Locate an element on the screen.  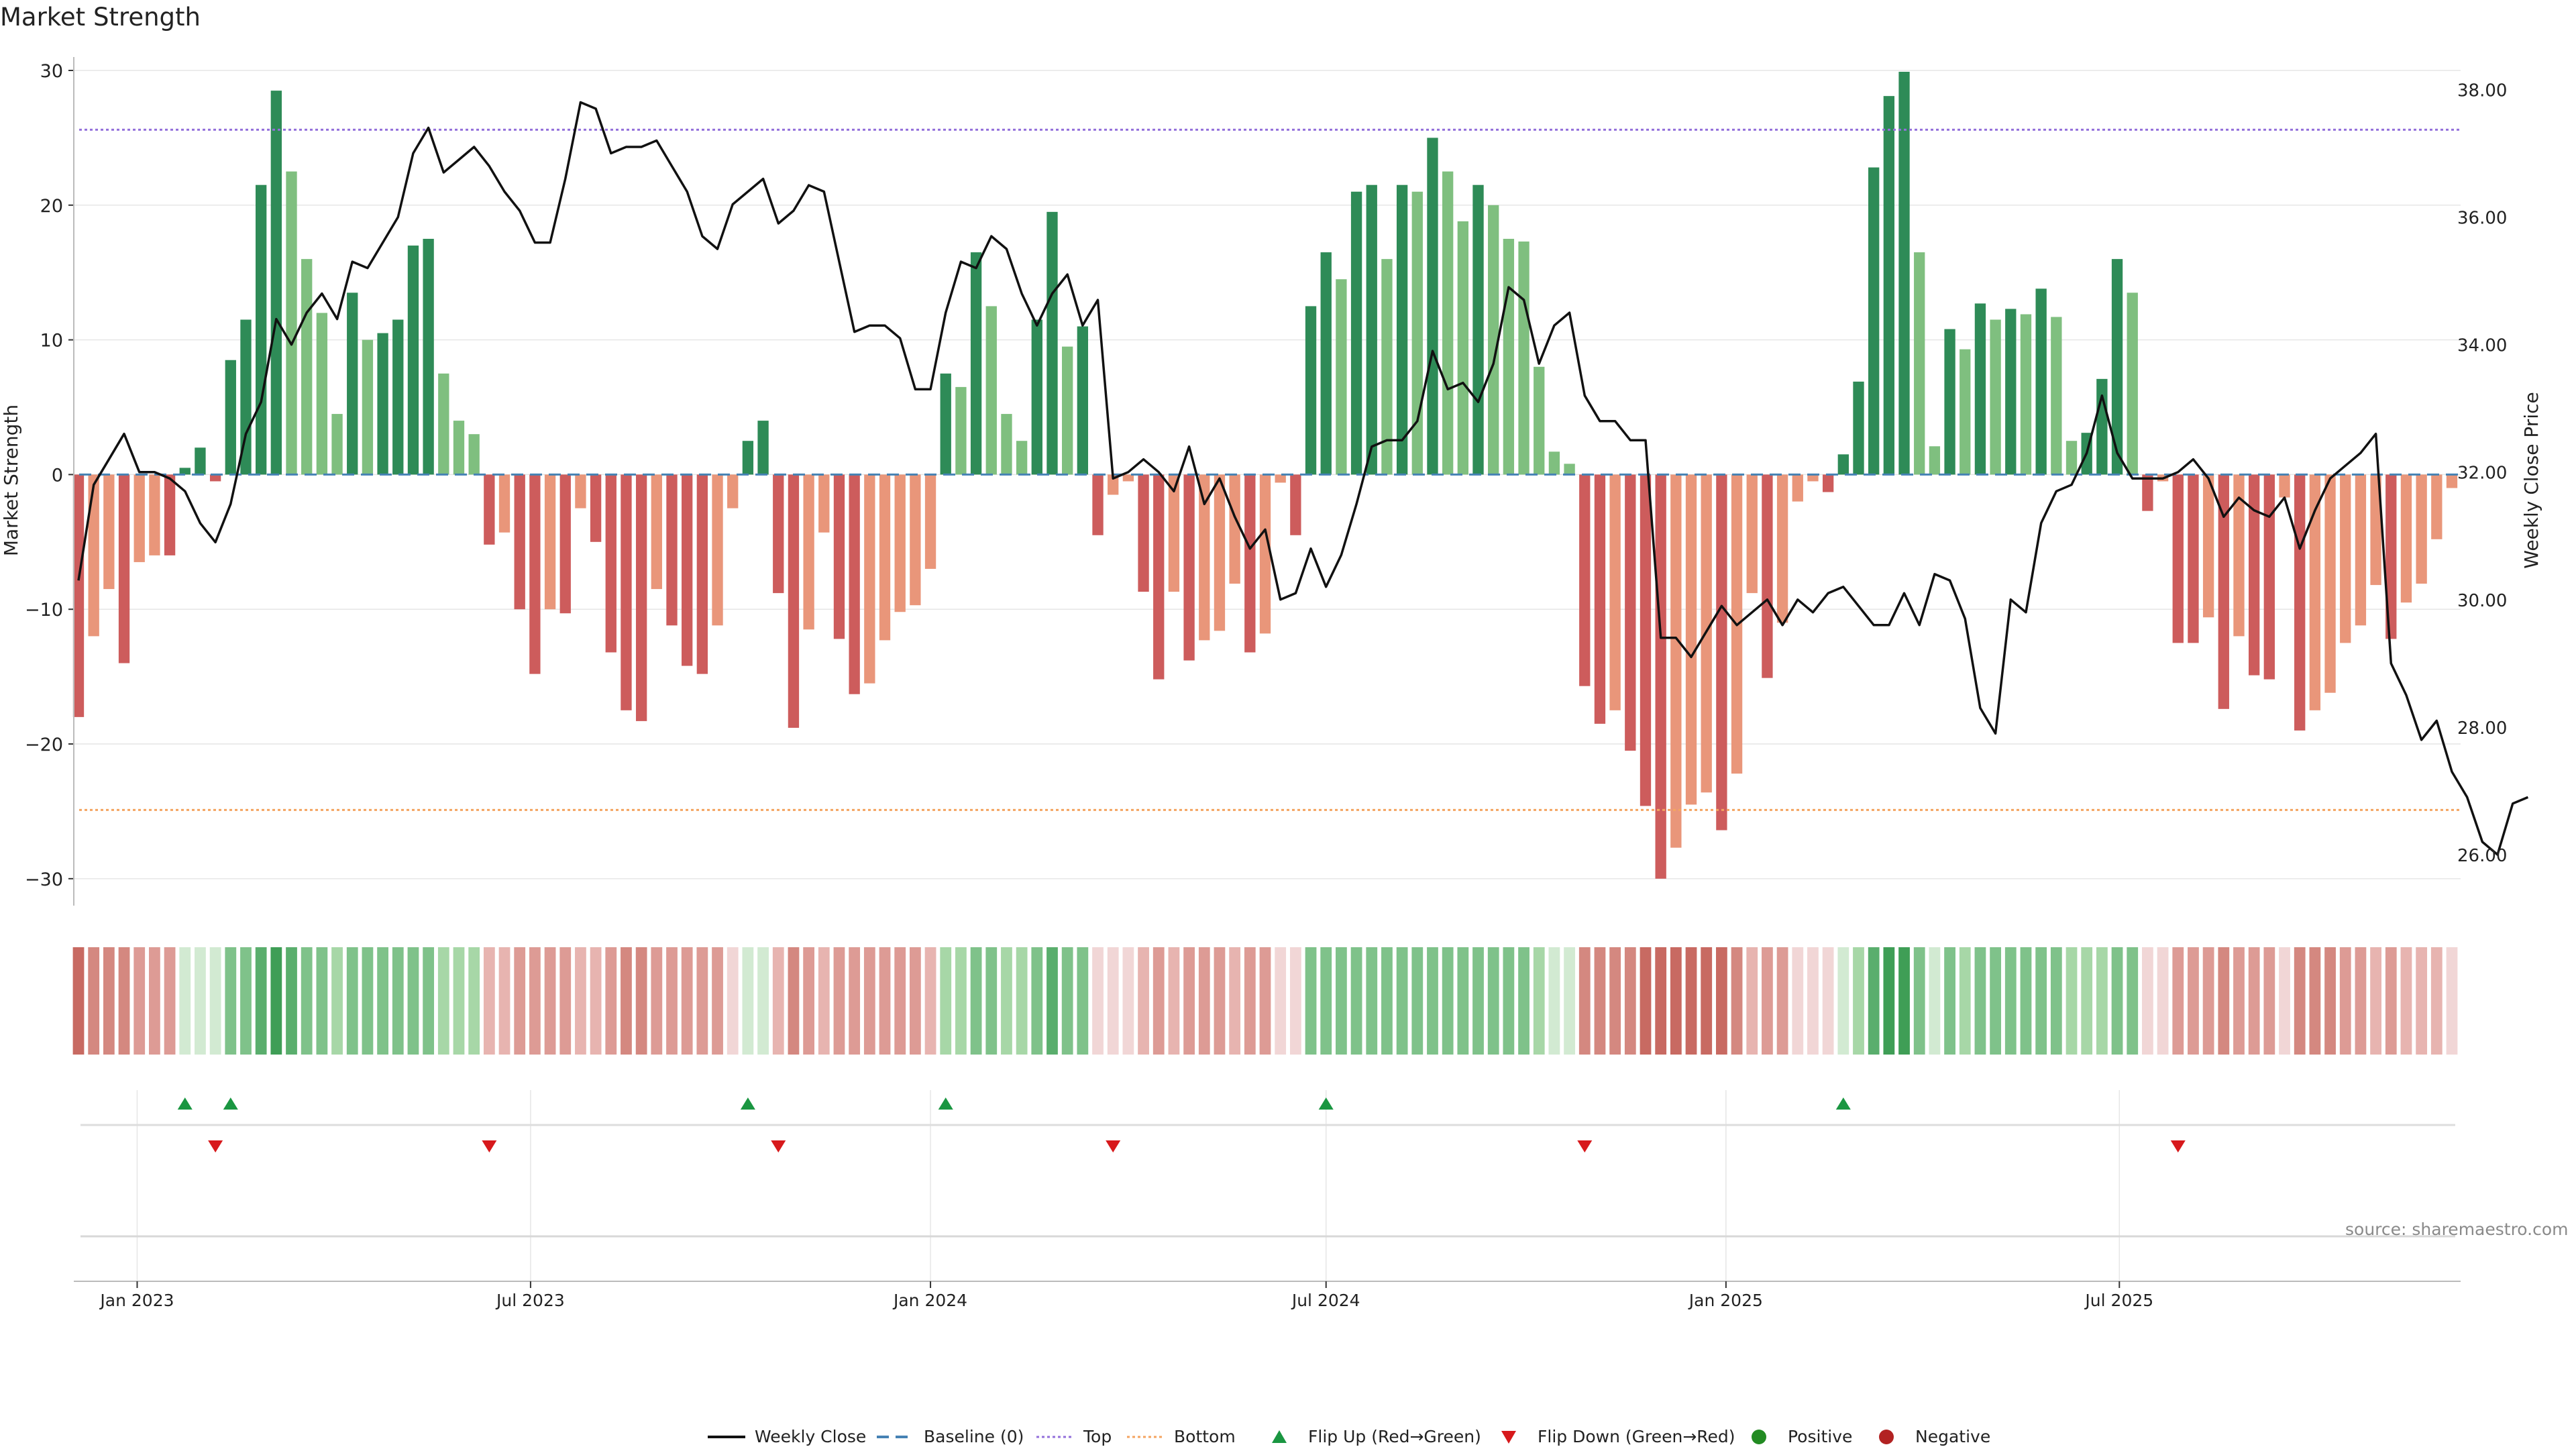
legend-label-weekly_close: Weekly Close is located at coordinates (810, 1436).